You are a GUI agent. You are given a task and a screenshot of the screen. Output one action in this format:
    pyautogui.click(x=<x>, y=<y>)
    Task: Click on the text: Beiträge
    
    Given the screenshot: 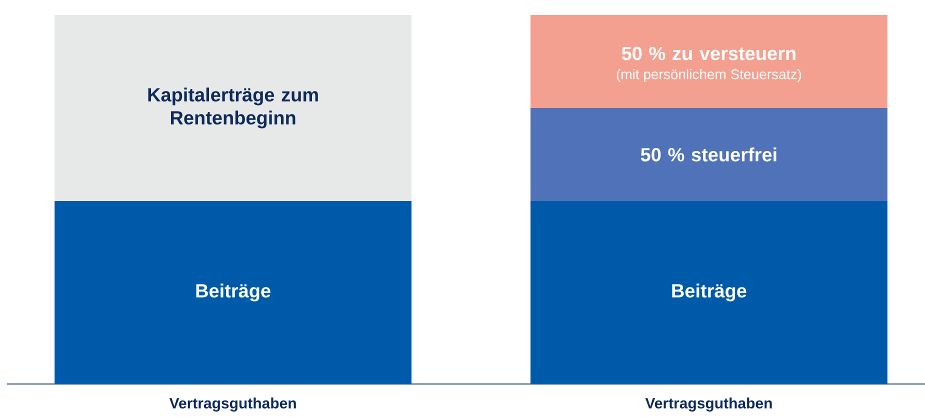 What is the action you would take?
    pyautogui.click(x=709, y=293)
    